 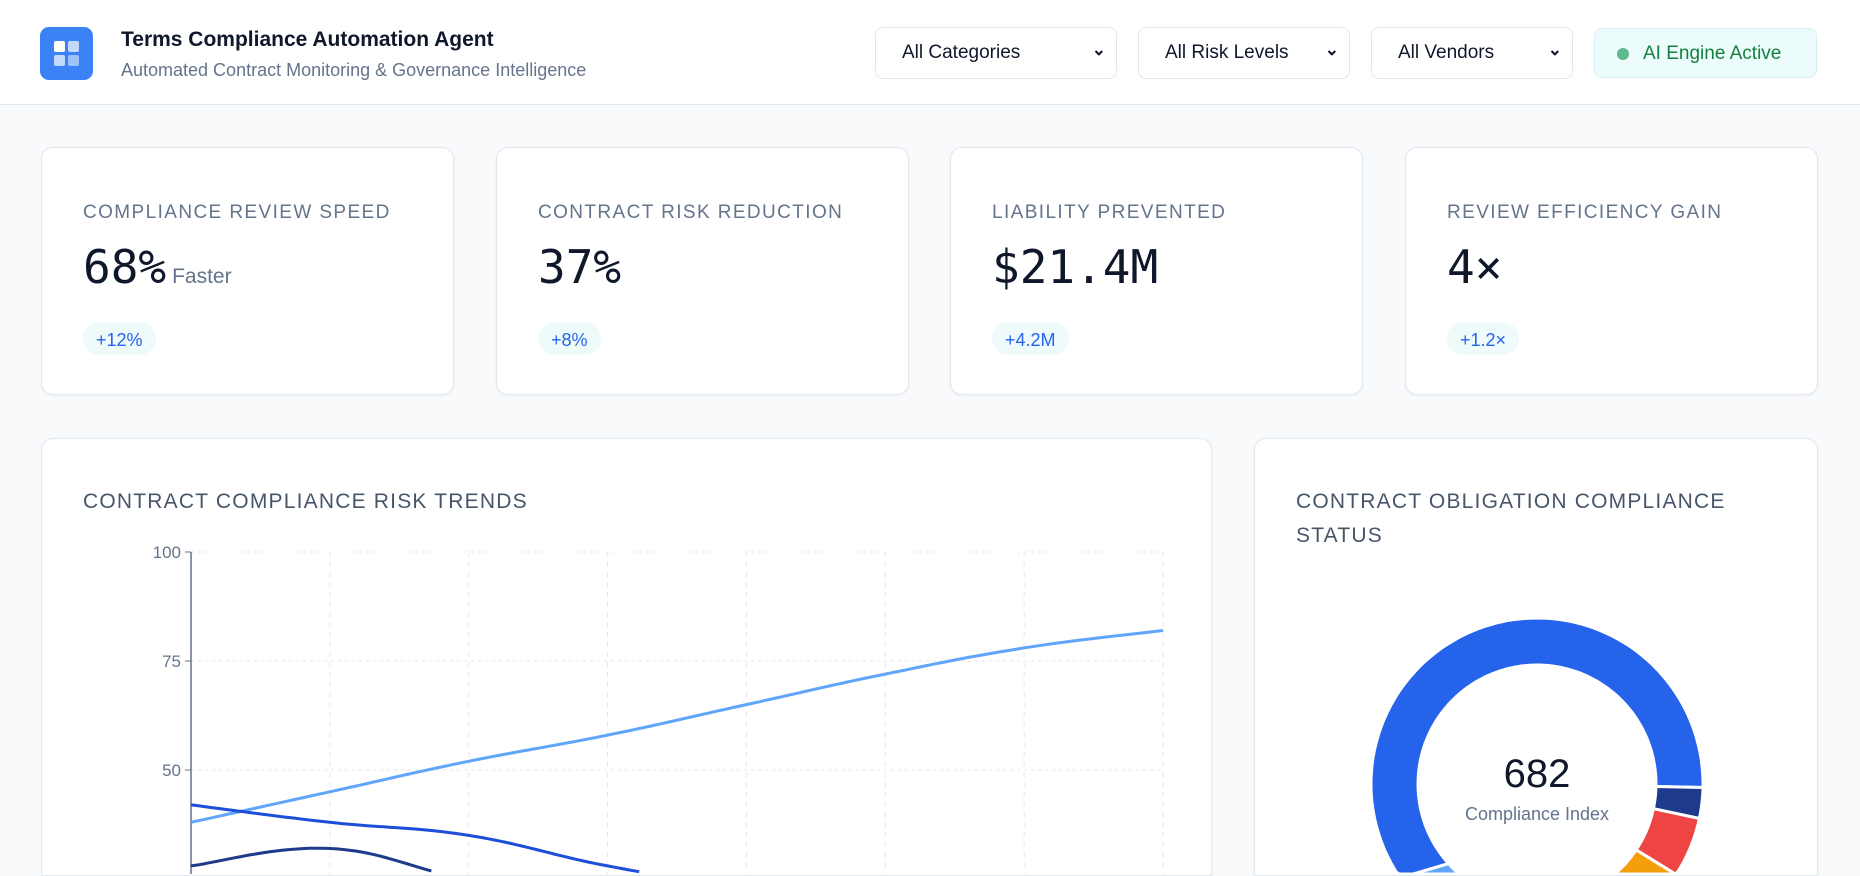 I want to click on kpi-label: CONTRACT RISK REDUCTION, so click(x=691, y=212).